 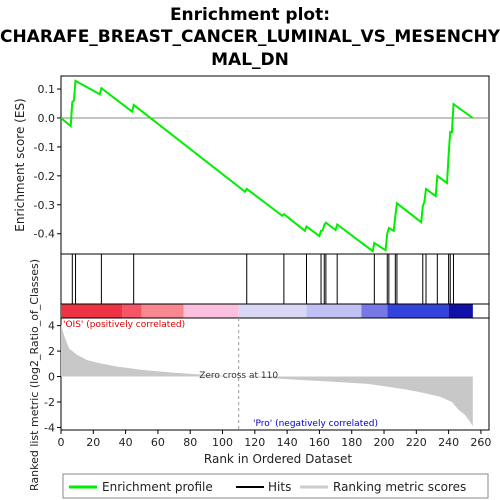 I want to click on legend-box, so click(x=275, y=486).